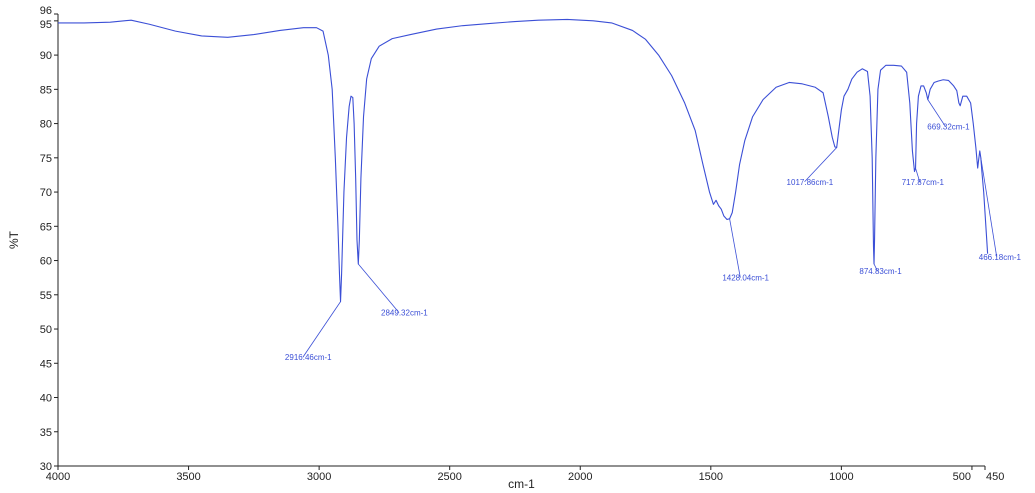 The height and width of the screenshot is (493, 1035). I want to click on y-tick-label: 90, so click(46, 56).